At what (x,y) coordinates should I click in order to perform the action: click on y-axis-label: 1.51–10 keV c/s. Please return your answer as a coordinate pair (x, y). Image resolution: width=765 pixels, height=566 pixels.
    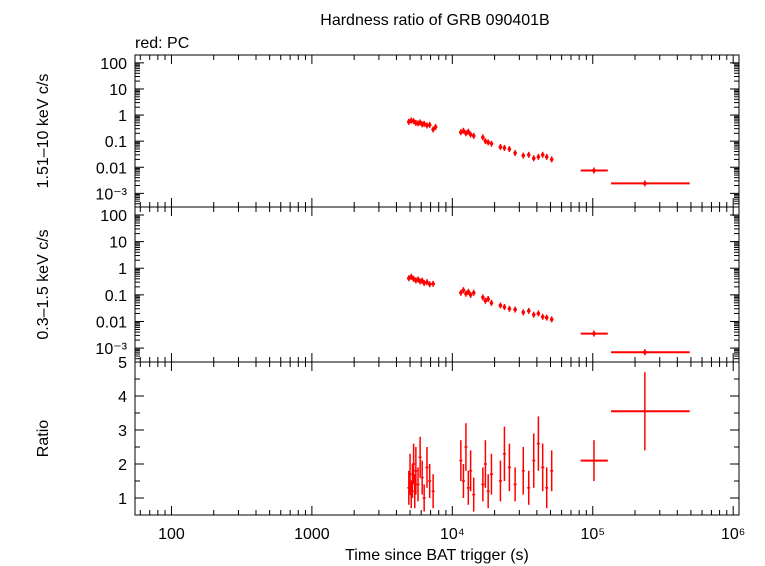
    Looking at the image, I should click on (43, 131).